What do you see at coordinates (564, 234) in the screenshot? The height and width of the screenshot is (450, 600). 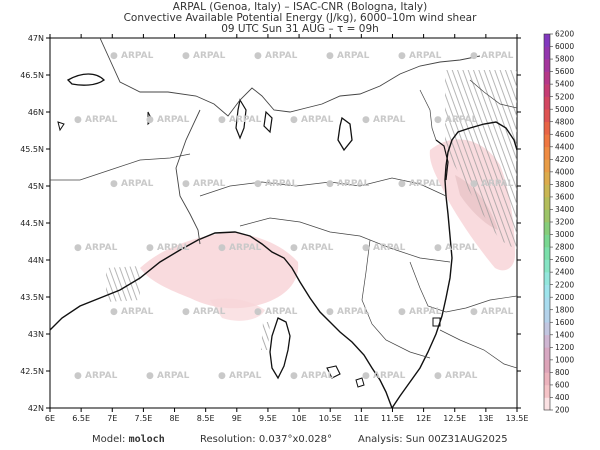 I see `colorbar-label: 3000` at bounding box center [564, 234].